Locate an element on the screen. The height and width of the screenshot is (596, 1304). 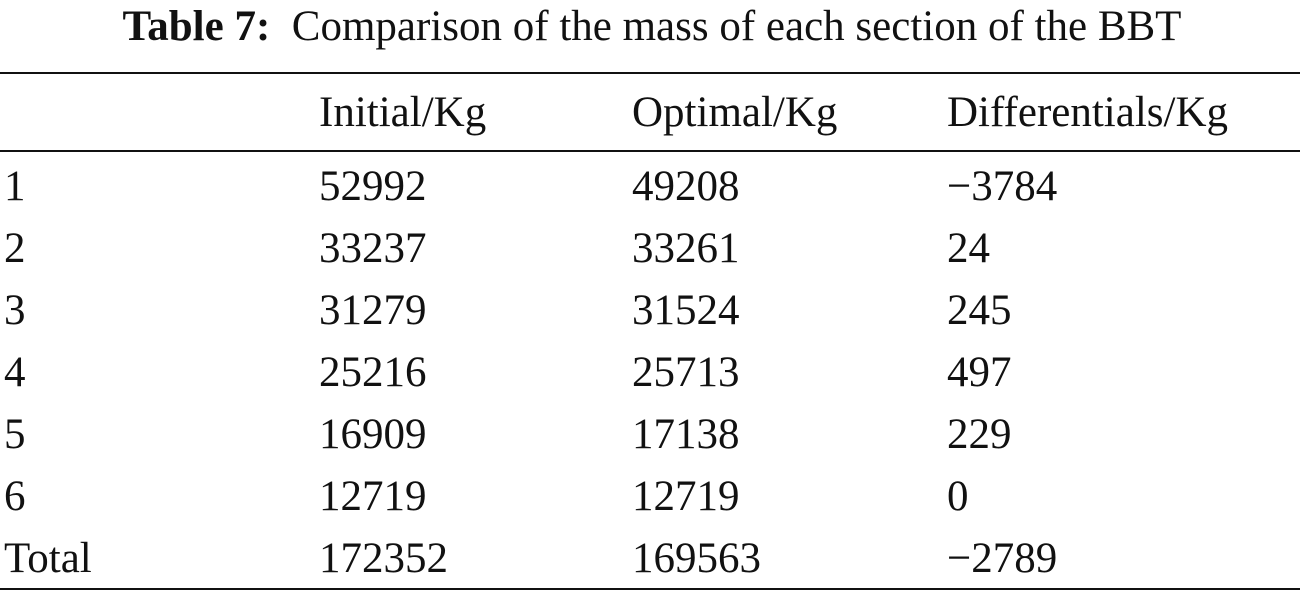
cell-optimal: 25713 is located at coordinates (686, 372).